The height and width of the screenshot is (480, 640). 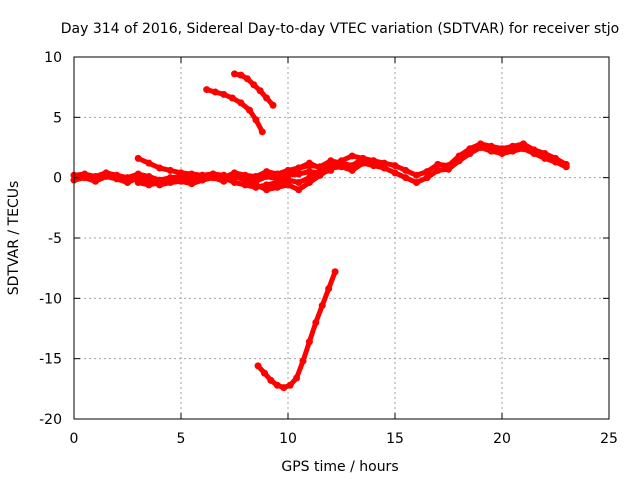 What do you see at coordinates (288, 179) in the screenshot?
I see `series-arc-mid-b` at bounding box center [288, 179].